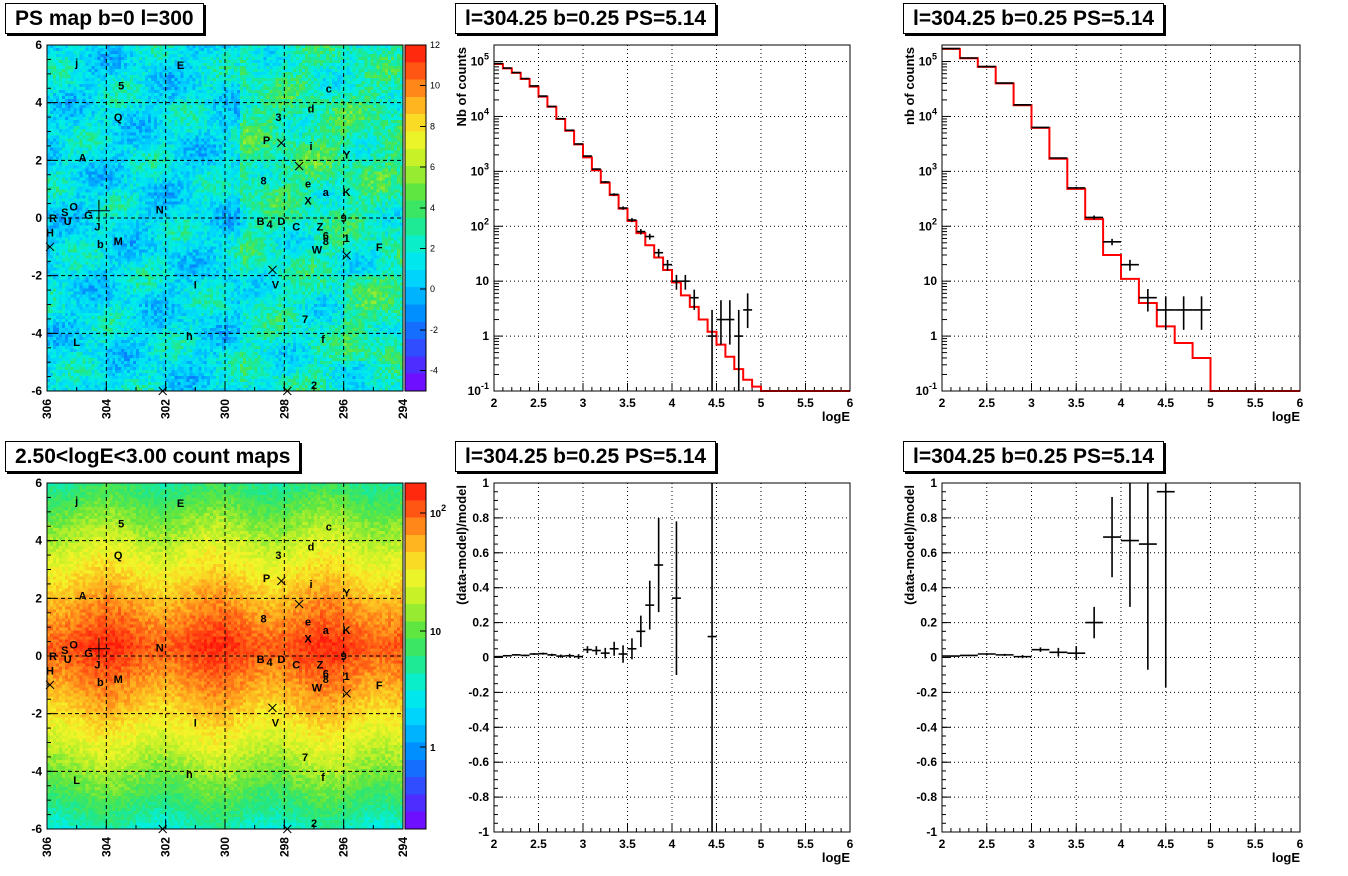  Describe the element at coordinates (1031, 403) in the screenshot. I see `x-tick-label: 3` at that location.